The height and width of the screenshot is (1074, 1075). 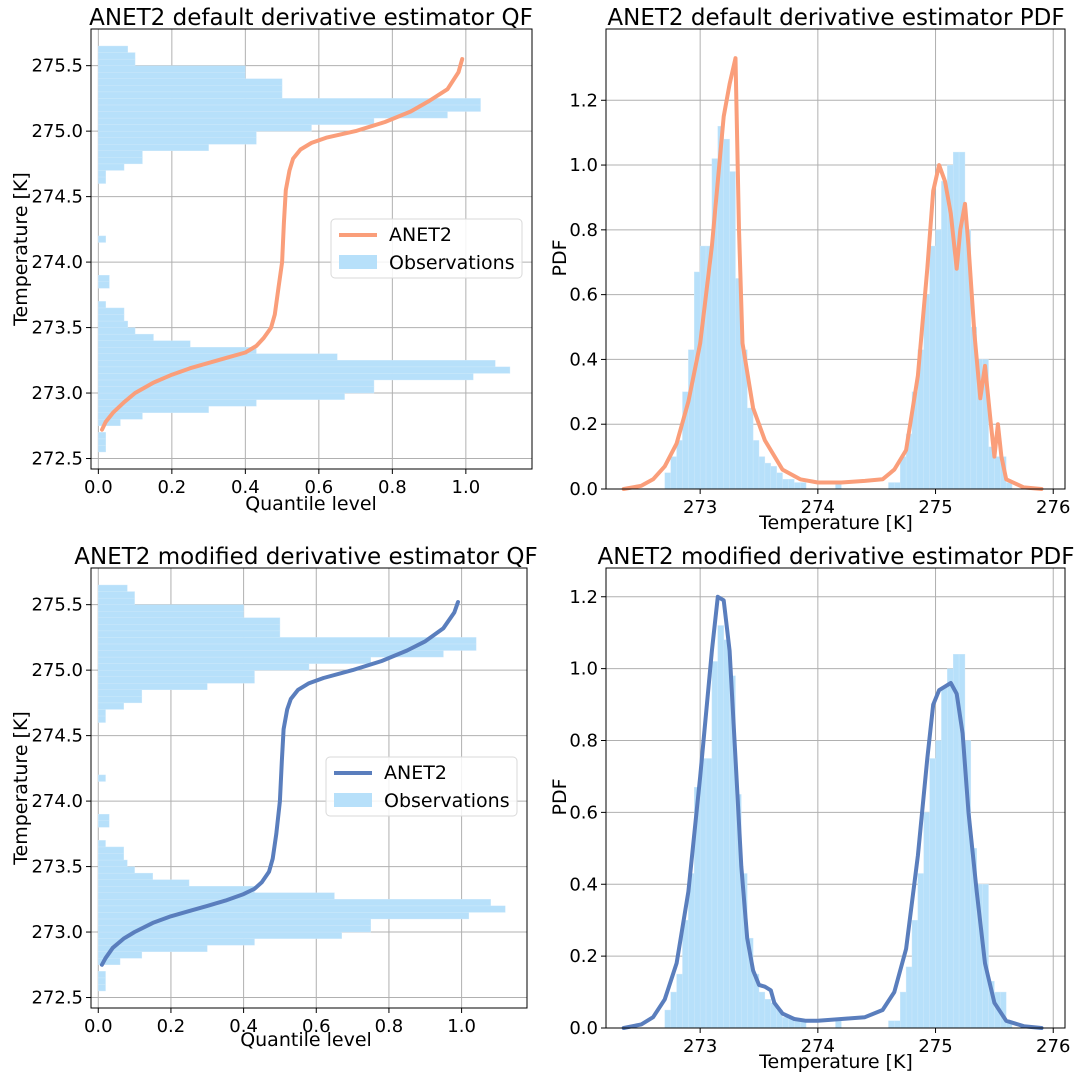 I want to click on y-tick-label: 275.0, so click(x=57, y=131).